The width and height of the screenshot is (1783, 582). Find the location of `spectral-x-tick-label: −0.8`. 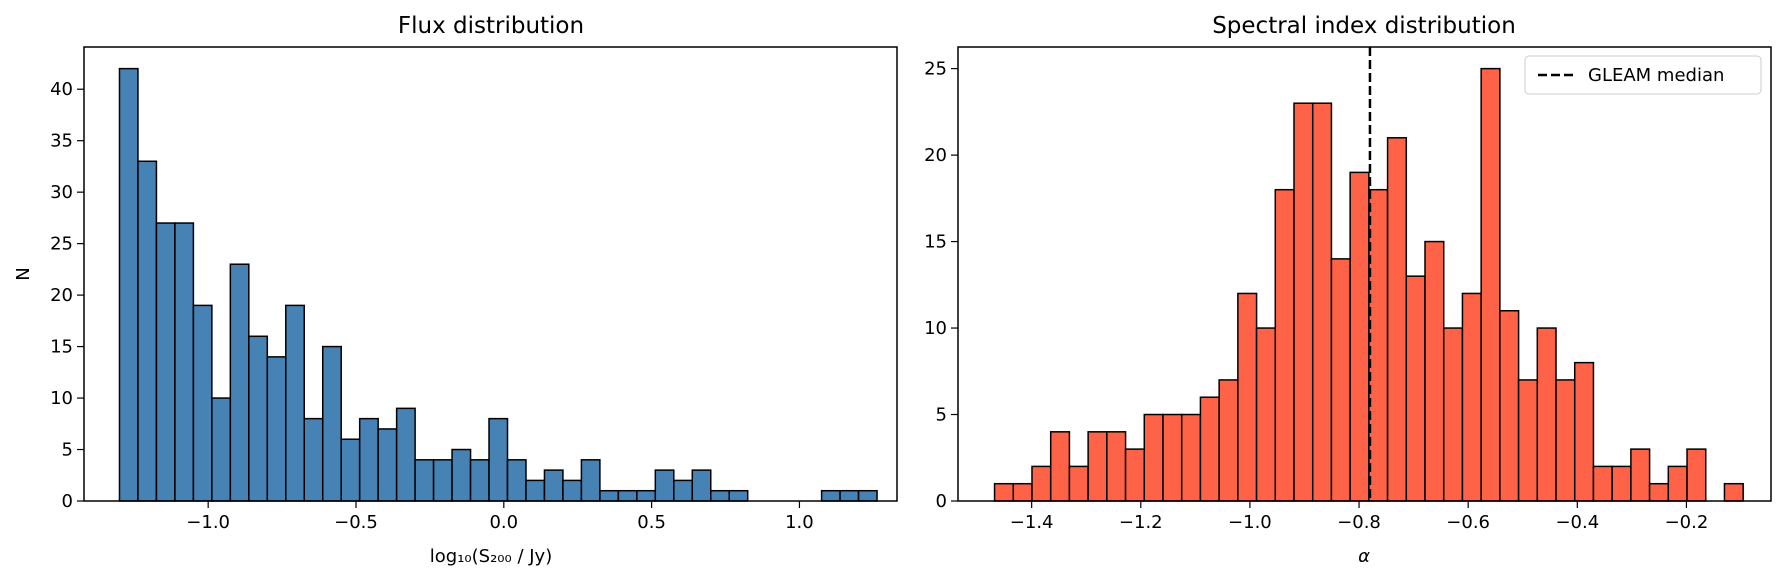

spectral-x-tick-label: −0.8 is located at coordinates (1359, 522).